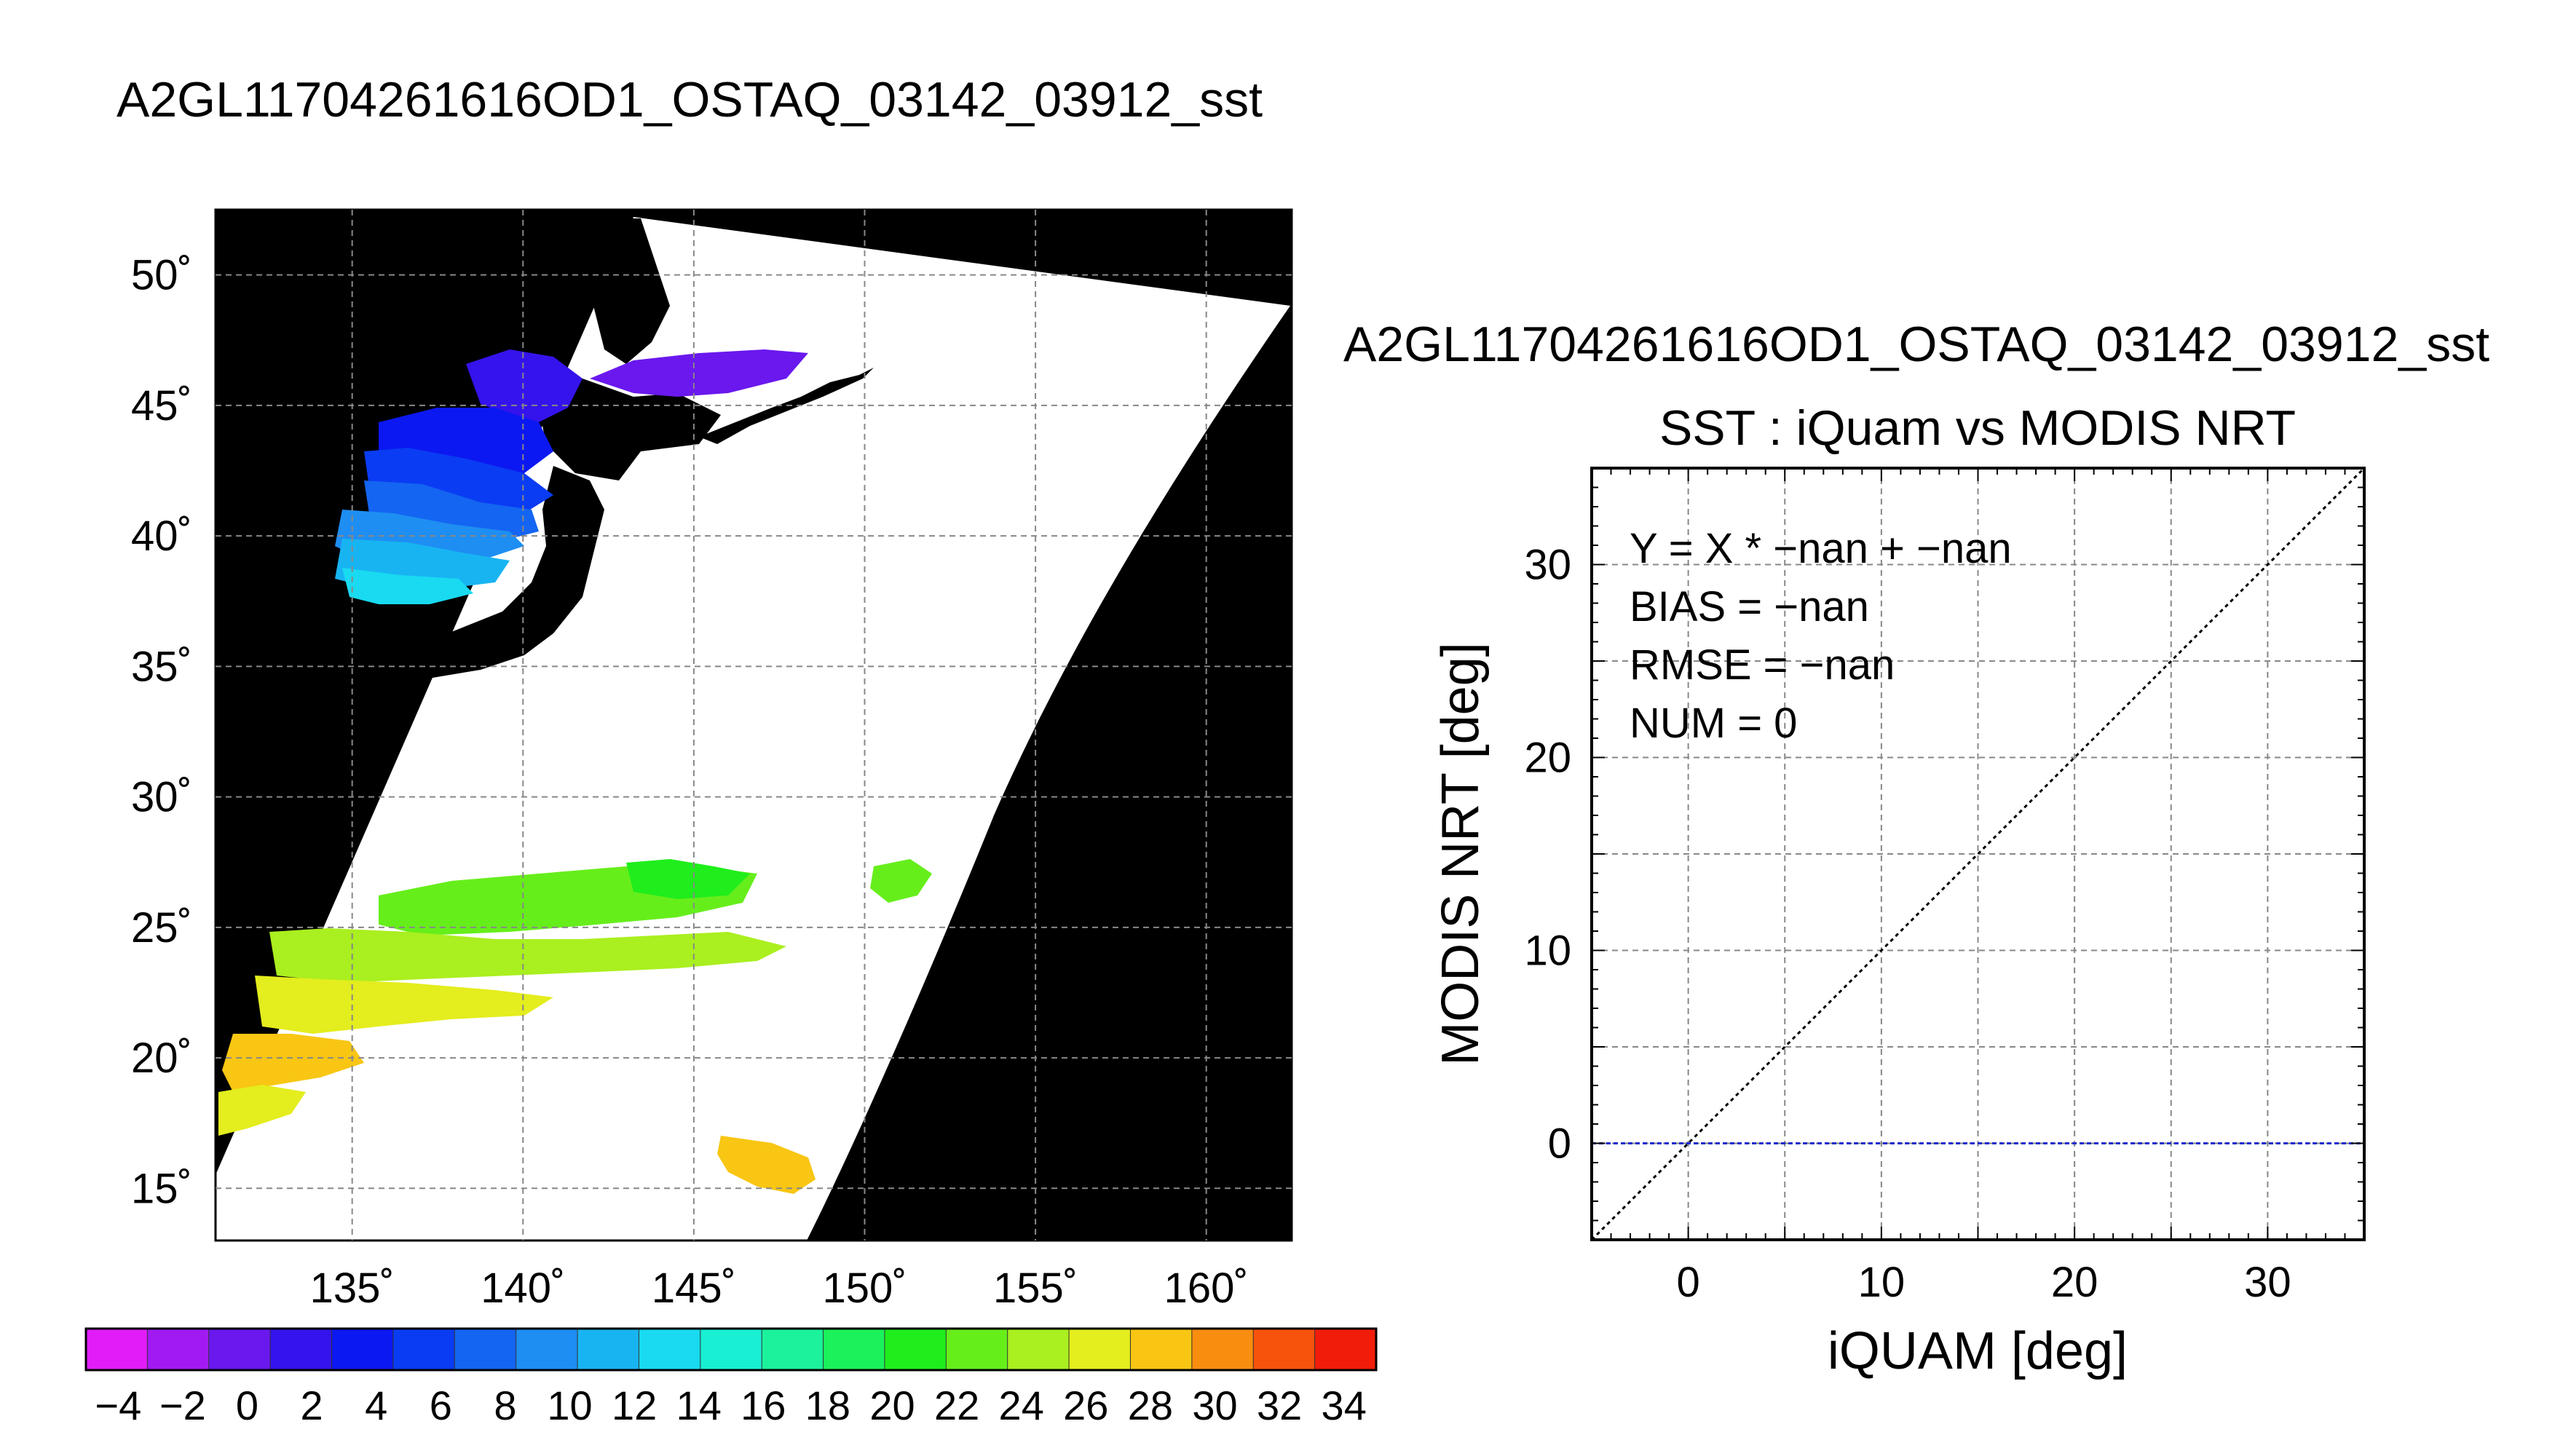 Image resolution: width=2555 pixels, height=1456 pixels. I want to click on colorbar-tick-label: 22, so click(956, 1405).